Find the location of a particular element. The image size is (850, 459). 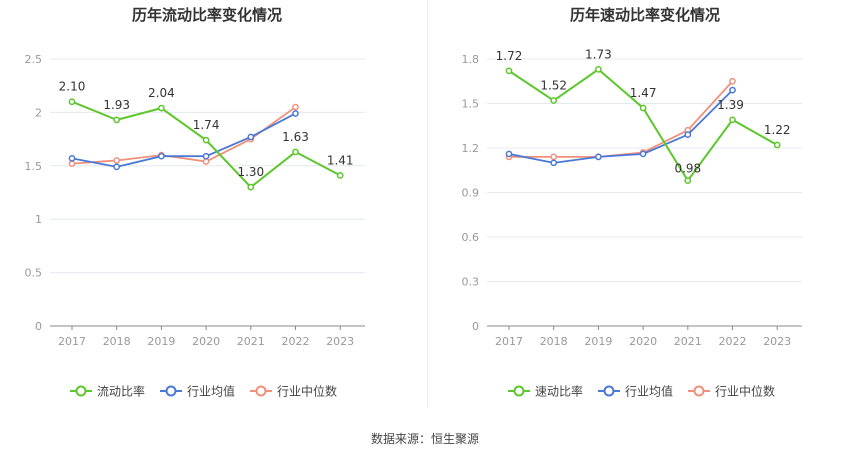

data-label: 1.52 is located at coordinates (553, 86).